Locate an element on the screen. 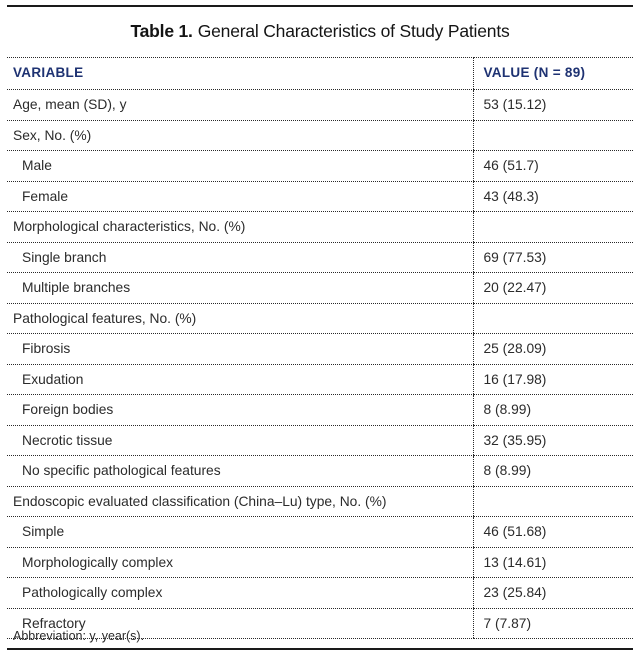 This screenshot has width=640, height=661. row-value: 46 (51.7) is located at coordinates (552, 166).